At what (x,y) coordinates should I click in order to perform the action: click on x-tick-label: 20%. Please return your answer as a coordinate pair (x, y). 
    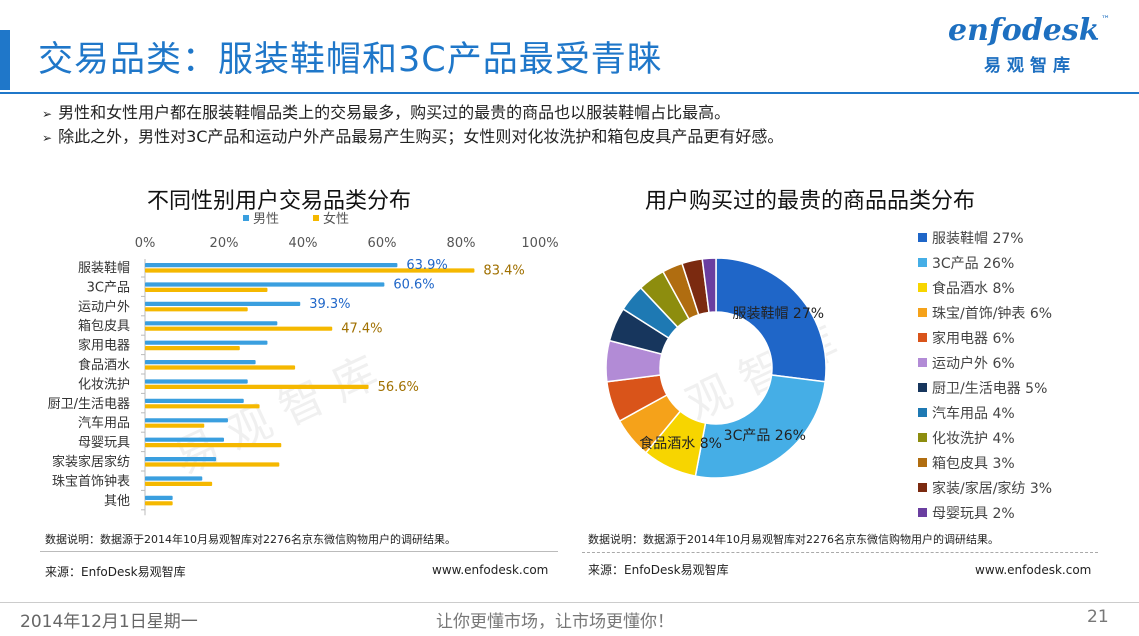
    Looking at the image, I should click on (224, 243).